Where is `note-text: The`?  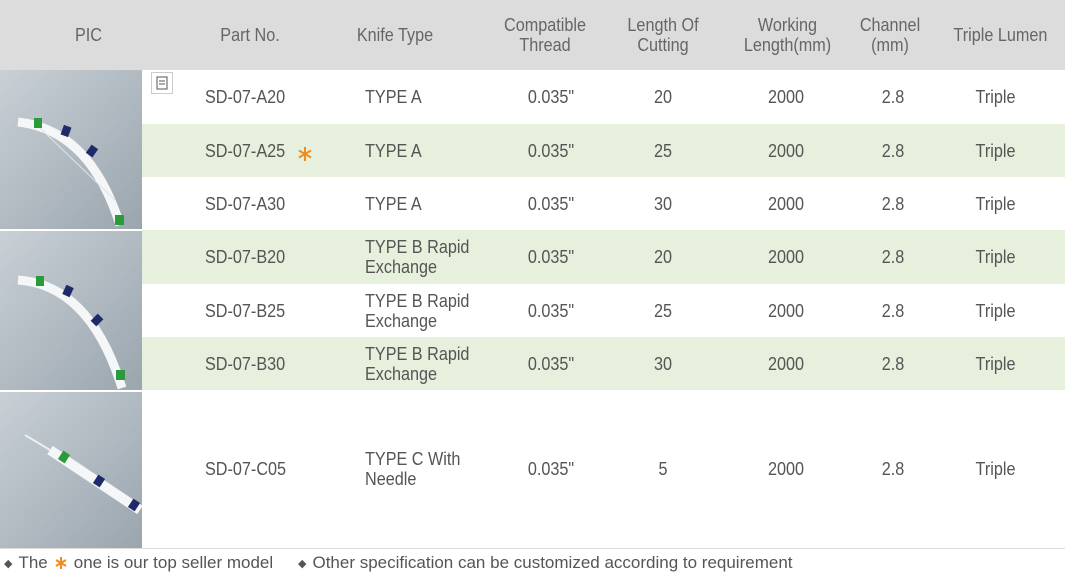 note-text: The is located at coordinates (33, 562).